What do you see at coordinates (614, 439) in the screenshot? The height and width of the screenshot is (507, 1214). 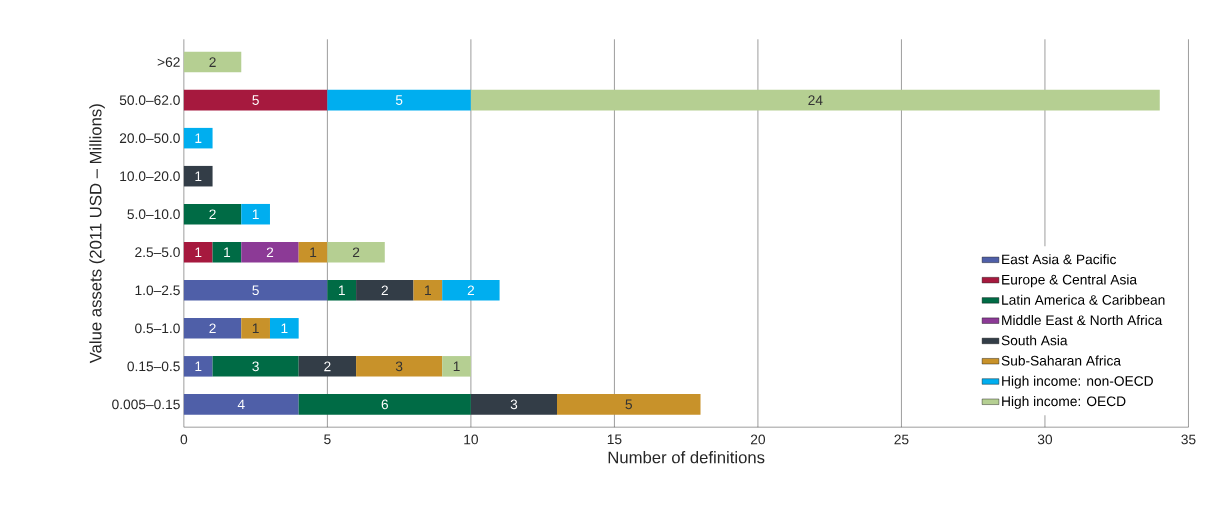 I see `x-tick-label: 15` at bounding box center [614, 439].